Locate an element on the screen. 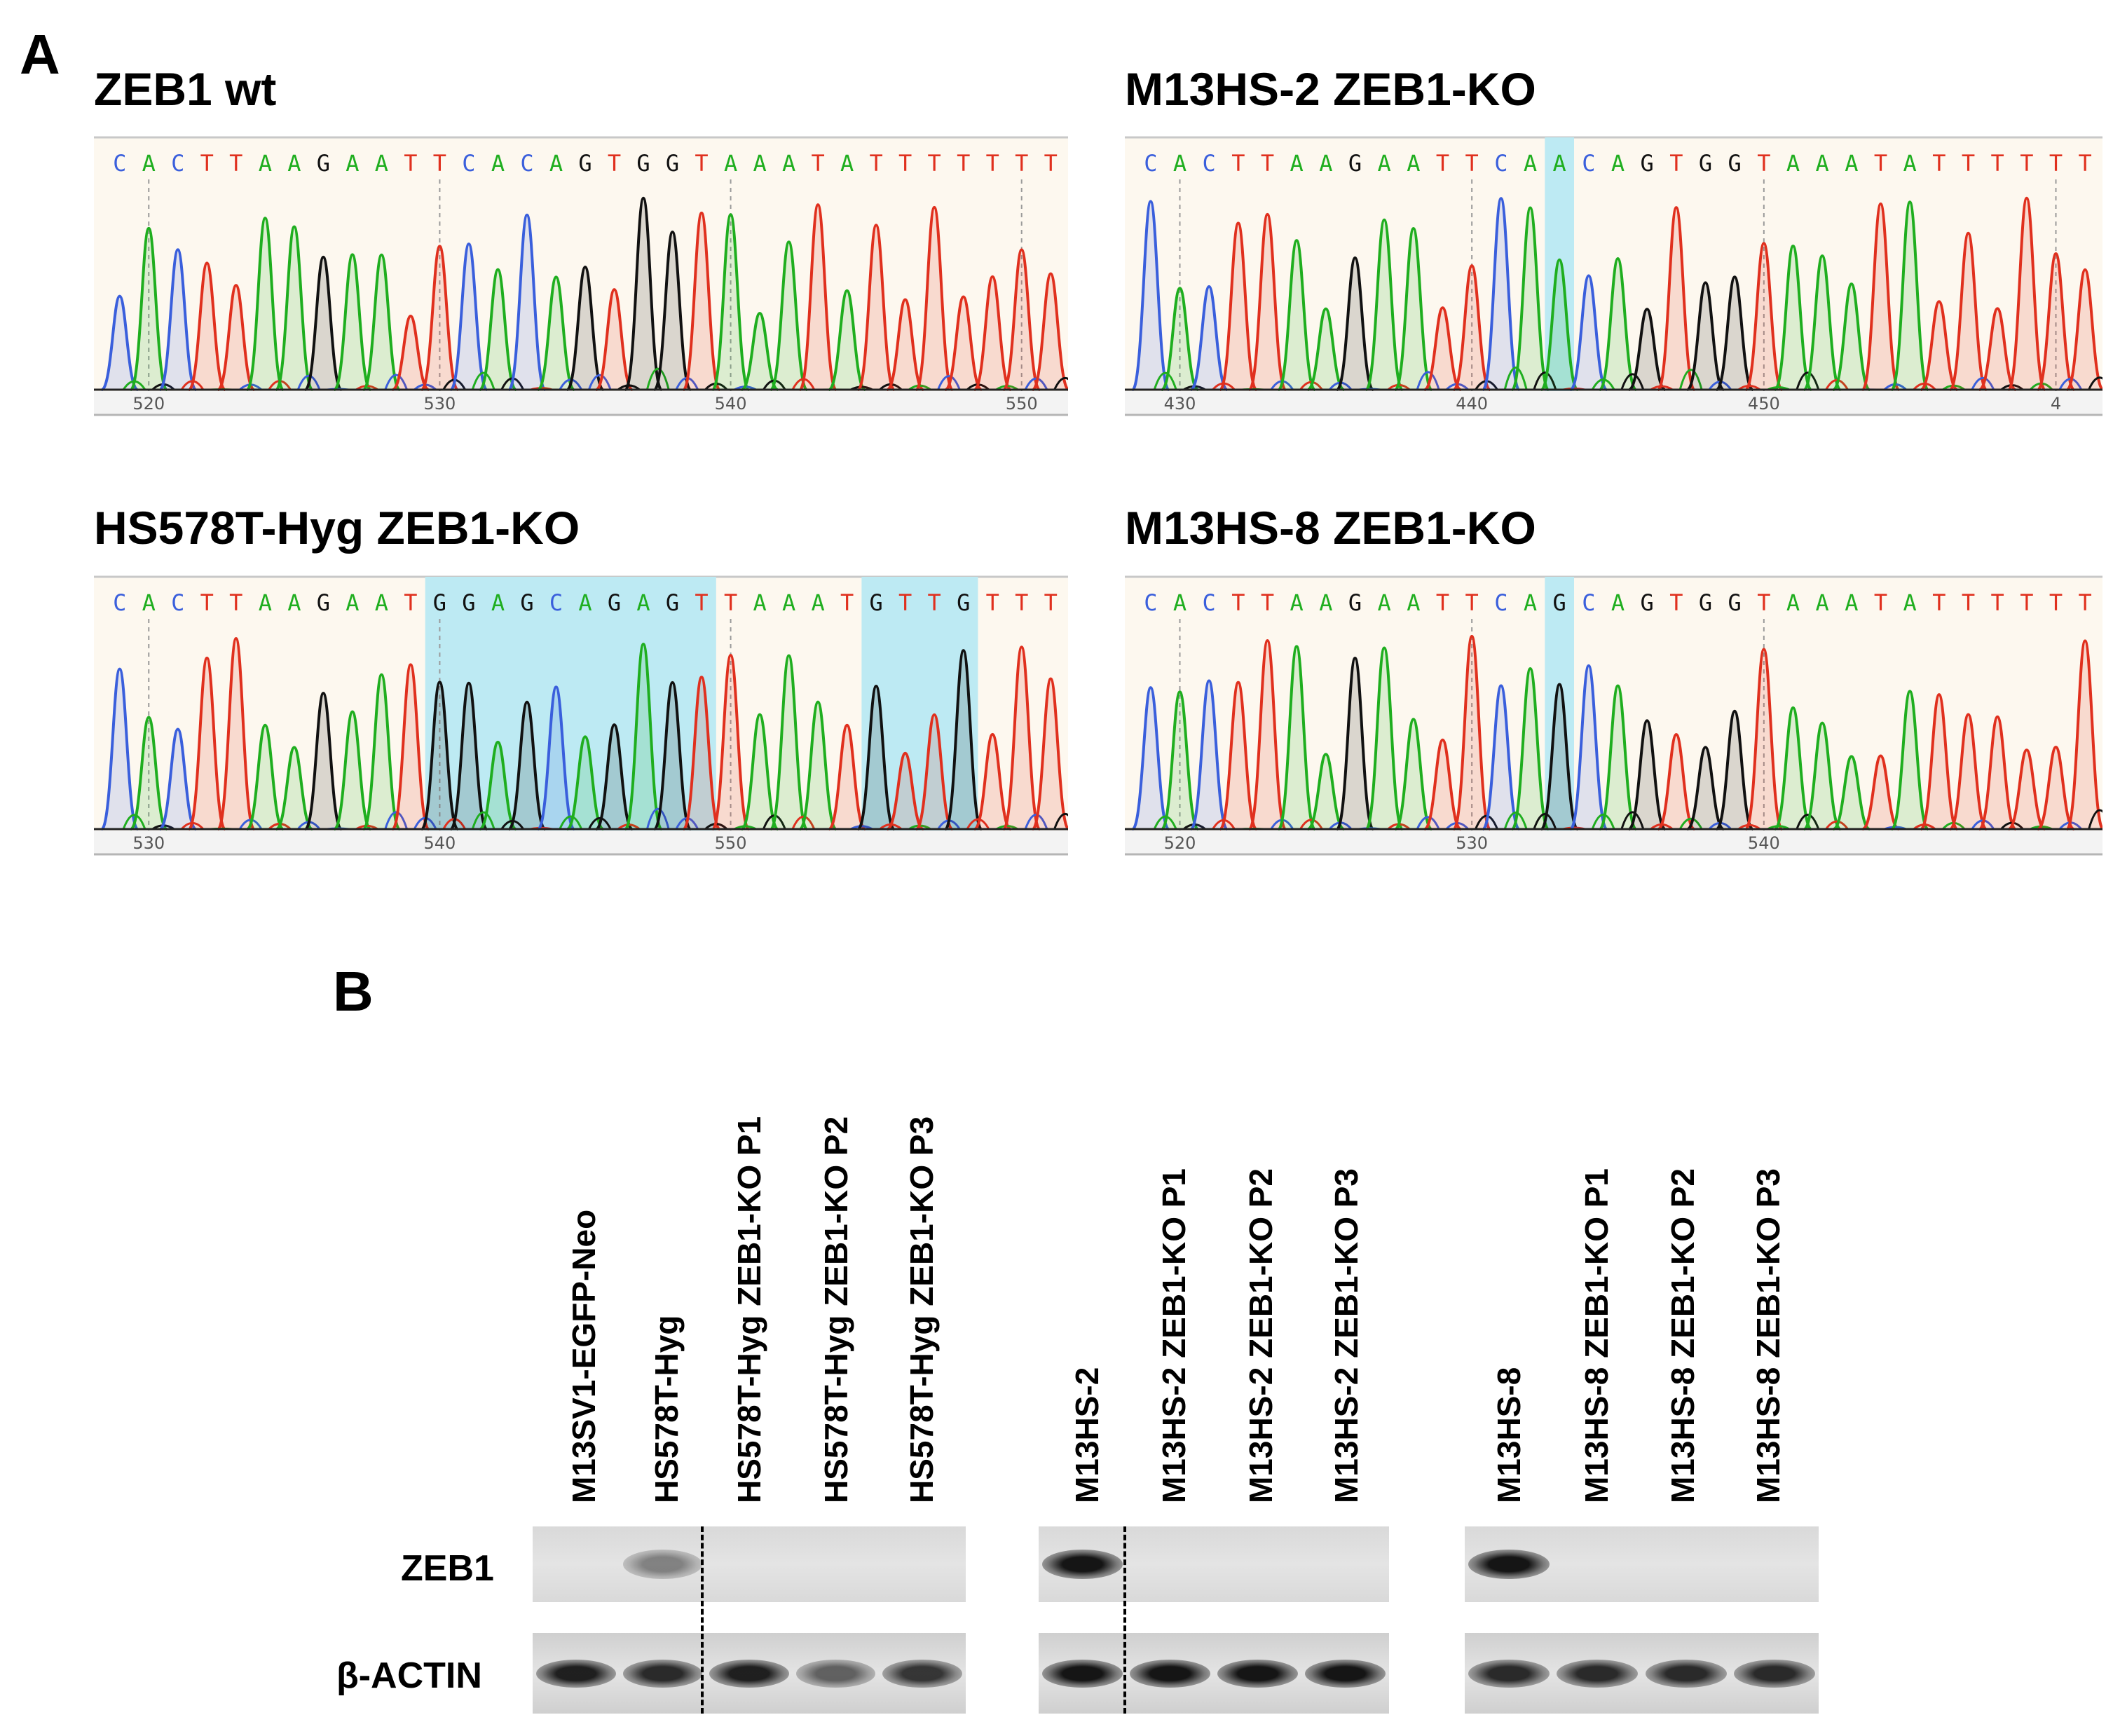 Image resolution: width=2113 pixels, height=1736 pixels. lane-label: M13HS-2 ZEB1-KO P3 is located at coordinates (1346, 1335).